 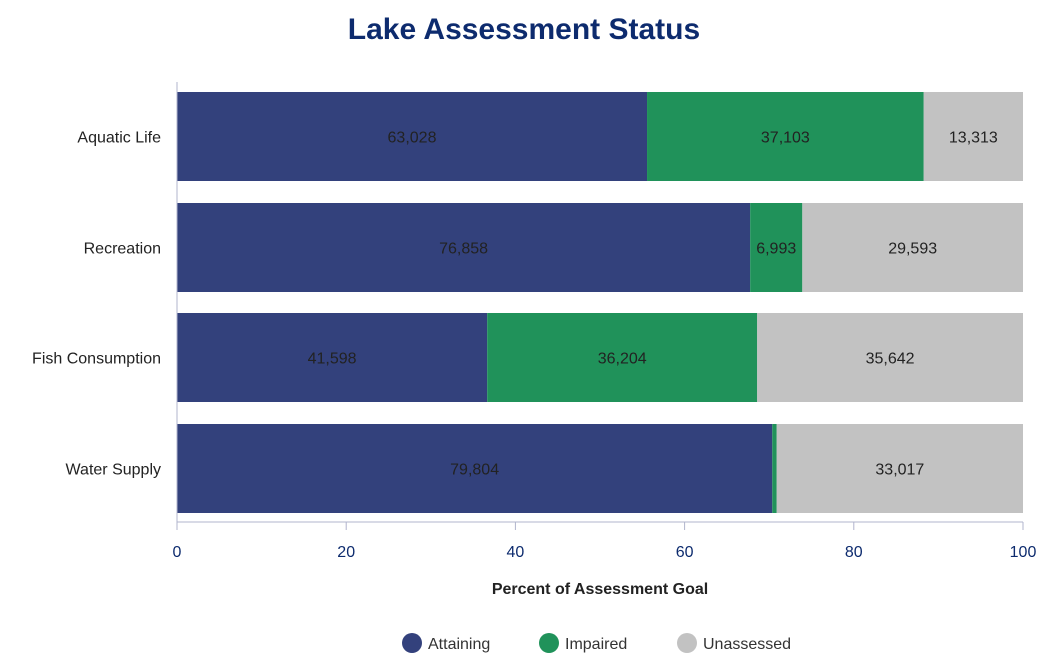 I want to click on data-label: 63,028, so click(x=412, y=138).